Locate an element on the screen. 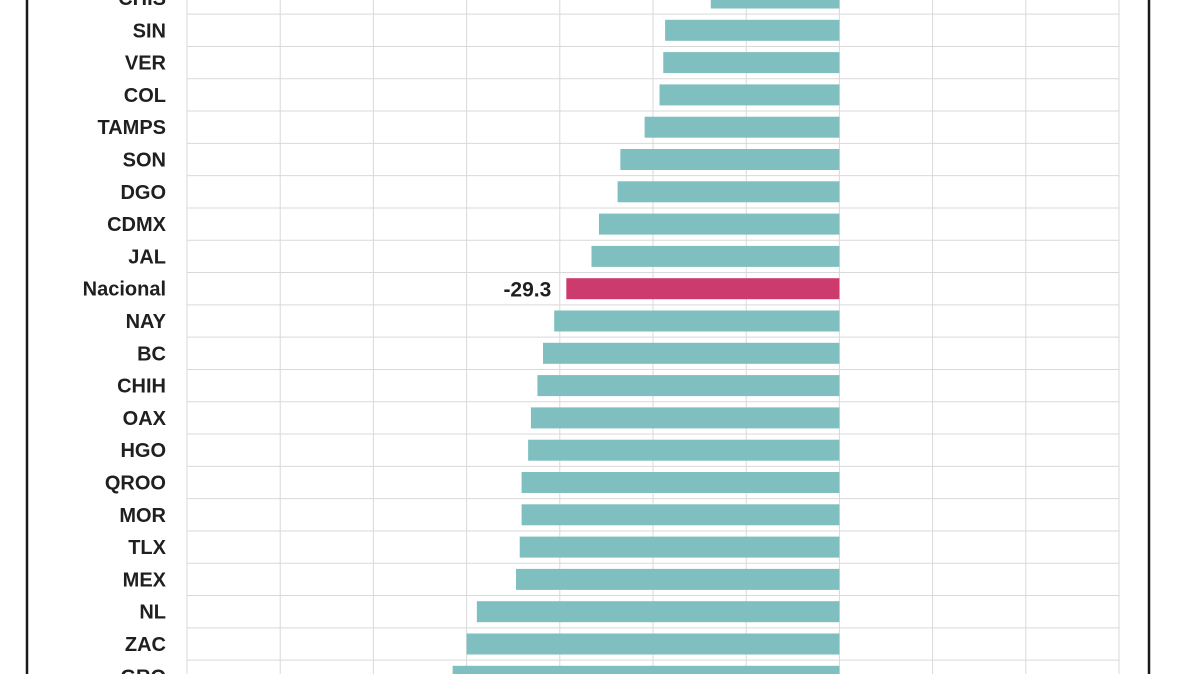 The image size is (1200, 674). bar-zac is located at coordinates (653, 644).